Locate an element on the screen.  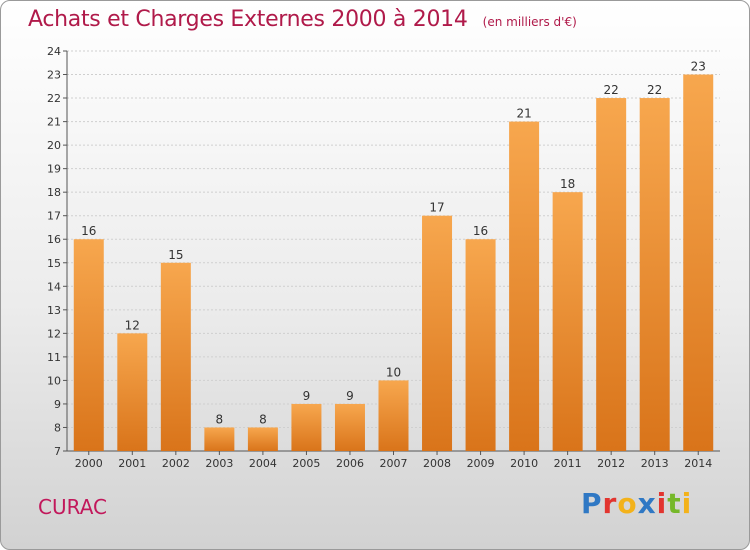
x-tick-label: 2013 is located at coordinates (655, 463).